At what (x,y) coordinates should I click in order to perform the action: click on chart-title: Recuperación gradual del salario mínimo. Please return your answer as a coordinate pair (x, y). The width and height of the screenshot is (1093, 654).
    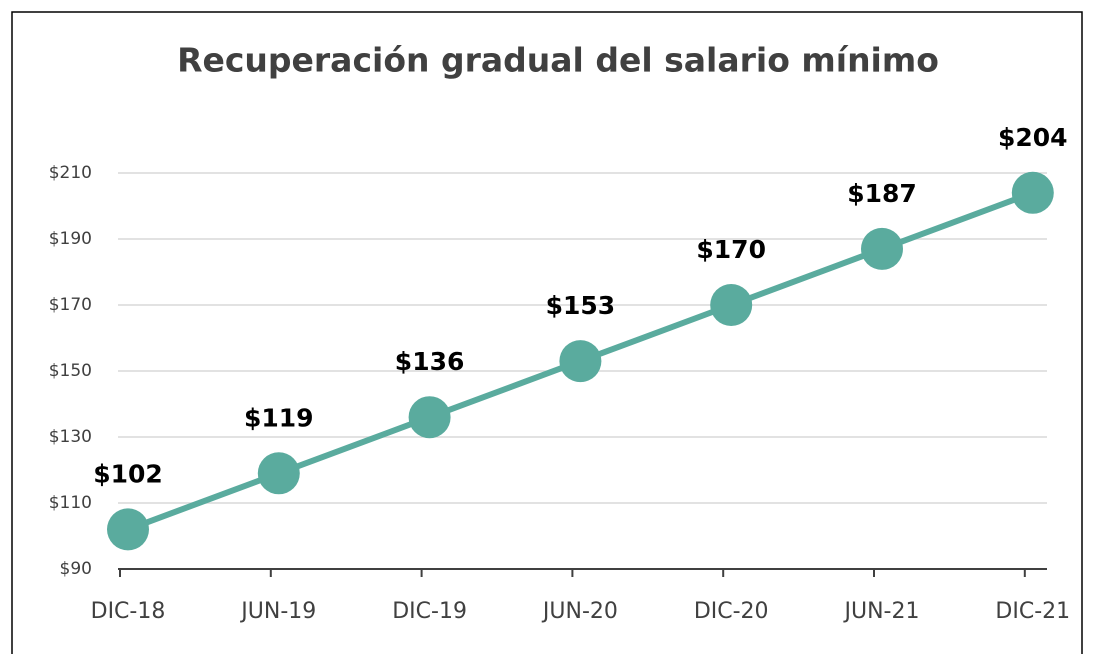
    Looking at the image, I should click on (558, 60).